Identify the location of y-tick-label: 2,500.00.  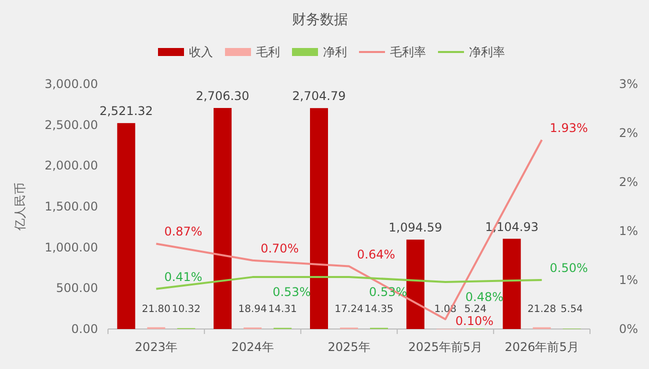
(71, 125).